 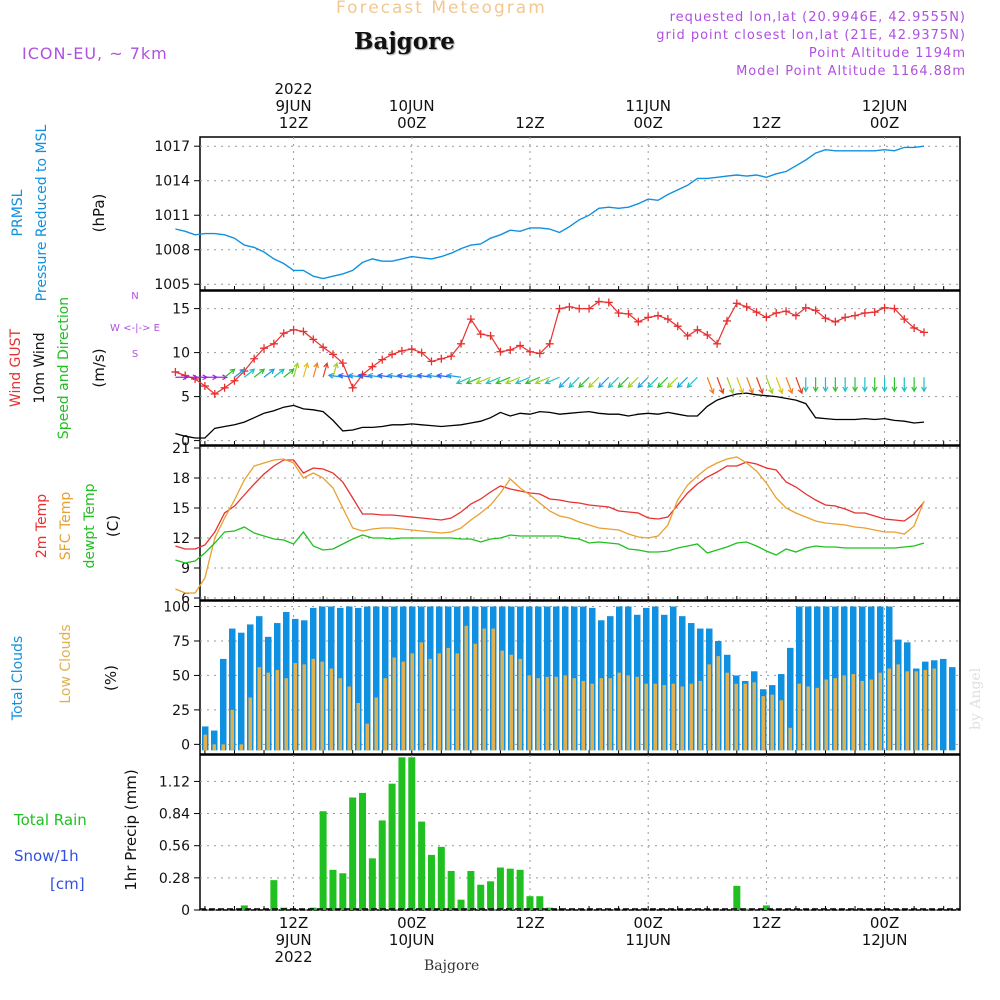 What do you see at coordinates (181, 310) in the screenshot?
I see `wind-ytick-label: 15` at bounding box center [181, 310].